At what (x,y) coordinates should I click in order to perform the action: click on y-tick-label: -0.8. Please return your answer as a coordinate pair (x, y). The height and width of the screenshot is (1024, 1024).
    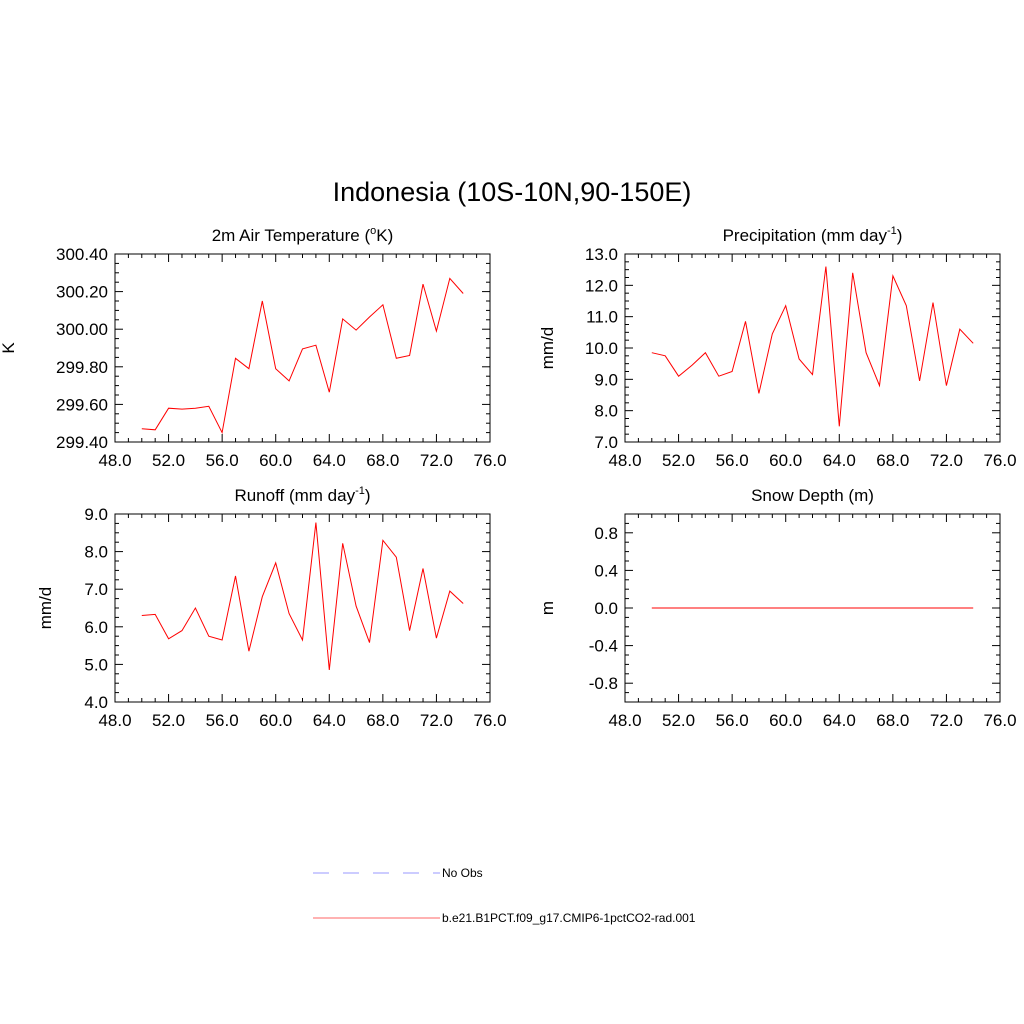
    Looking at the image, I should click on (603, 683).